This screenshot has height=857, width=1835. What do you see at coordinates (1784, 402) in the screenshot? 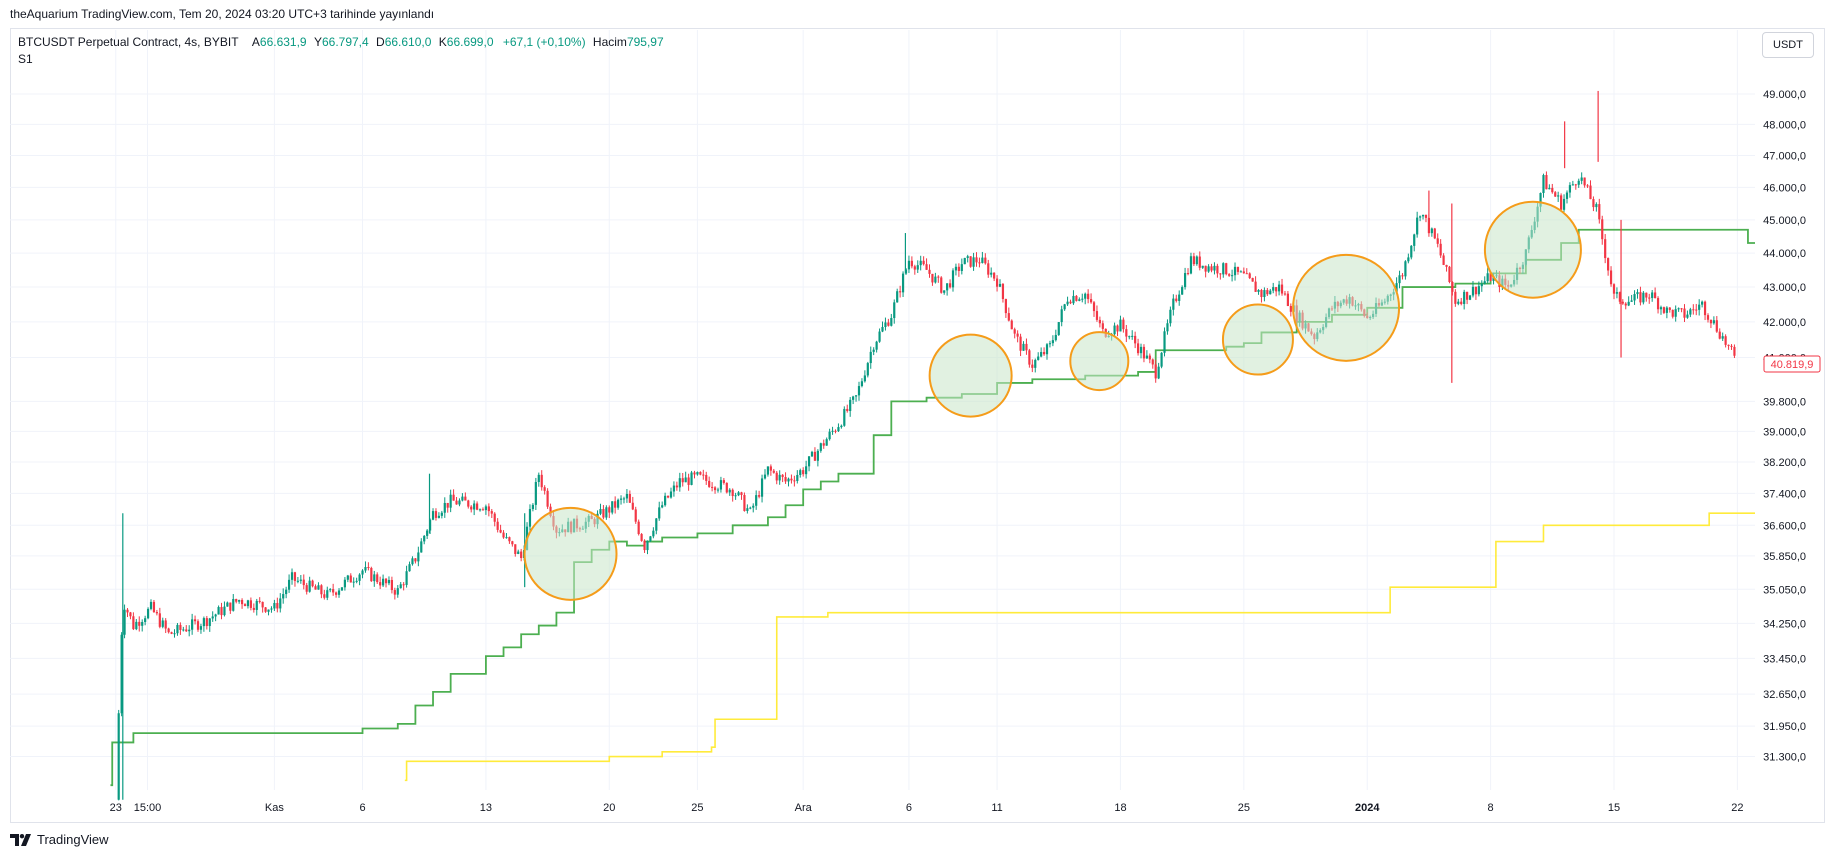
I see `price-tick-label: 39.800,0` at bounding box center [1784, 402].